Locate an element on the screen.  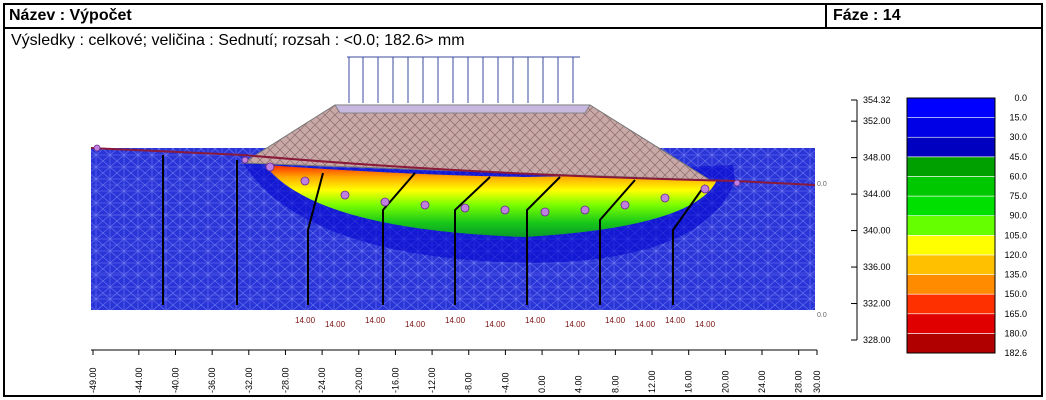
x-tick-label: -12.00 is located at coordinates (432, 380).